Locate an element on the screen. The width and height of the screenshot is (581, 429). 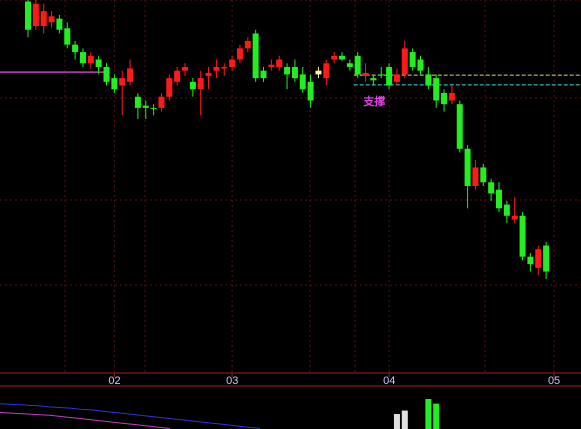
x-tick-label: 05 is located at coordinates (554, 381).